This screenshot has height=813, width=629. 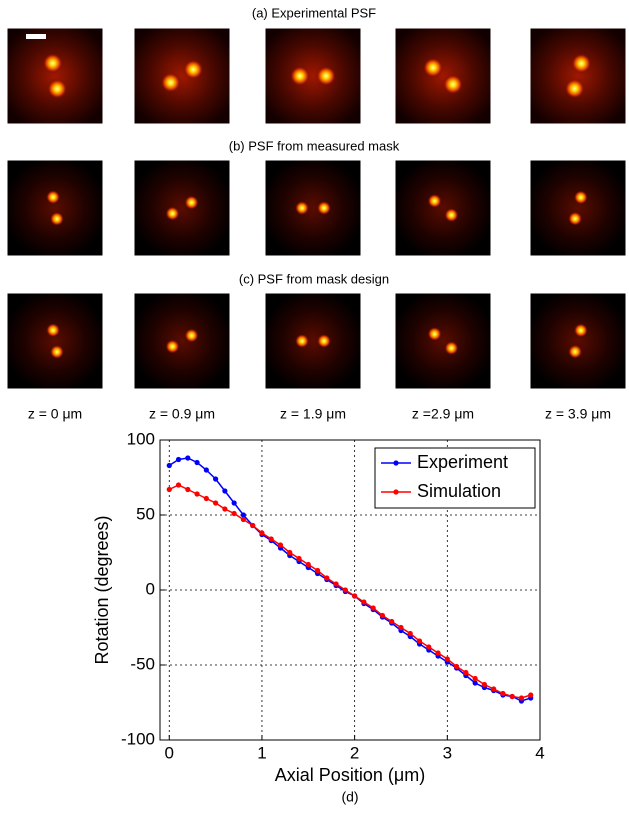 What do you see at coordinates (314, 12) in the screenshot?
I see `row-title: (a) Experimental PSF` at bounding box center [314, 12].